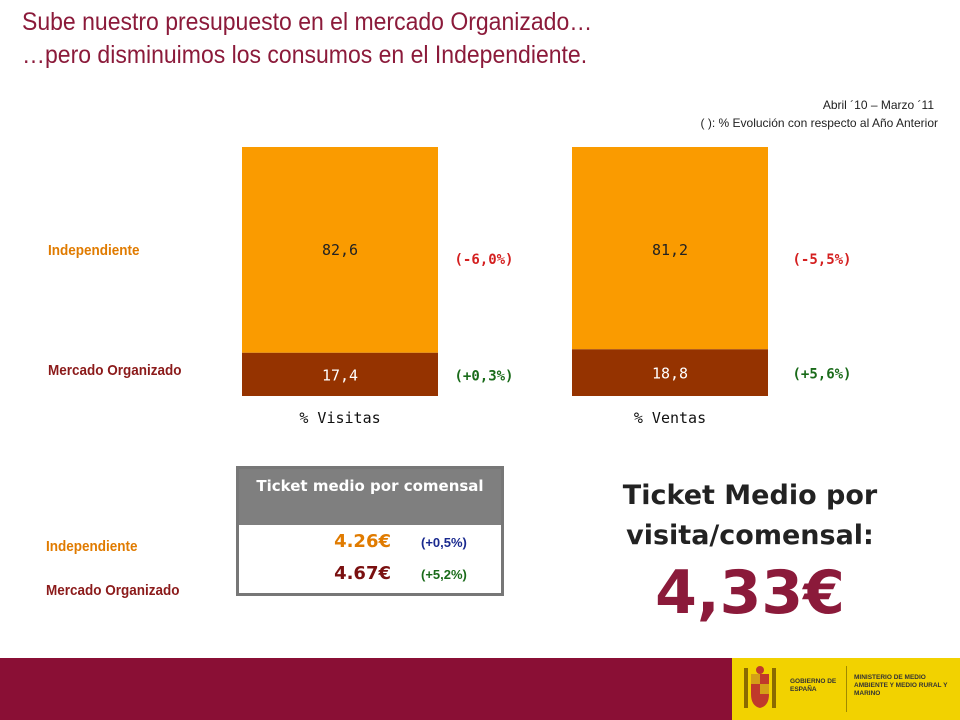 This screenshot has height=720, width=960. I want to click on value-label-mercado-organizado-2: 18,8, so click(670, 374).